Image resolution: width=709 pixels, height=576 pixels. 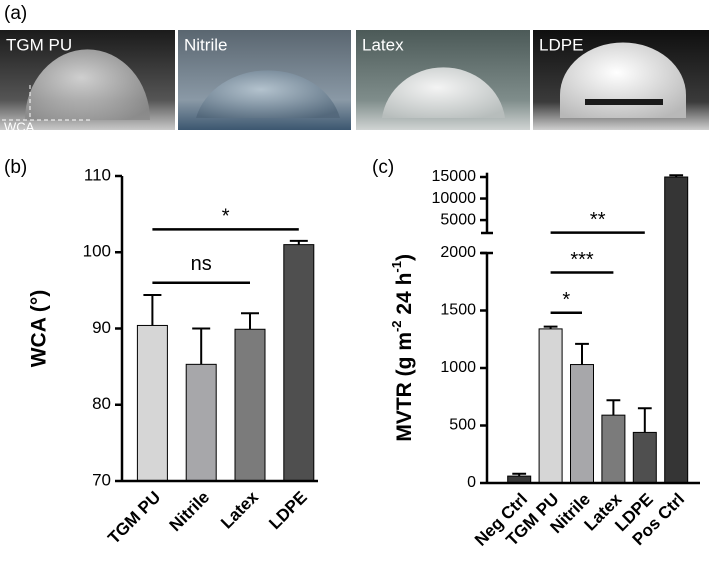 I want to click on wca-label: WCA, so click(x=19, y=126).